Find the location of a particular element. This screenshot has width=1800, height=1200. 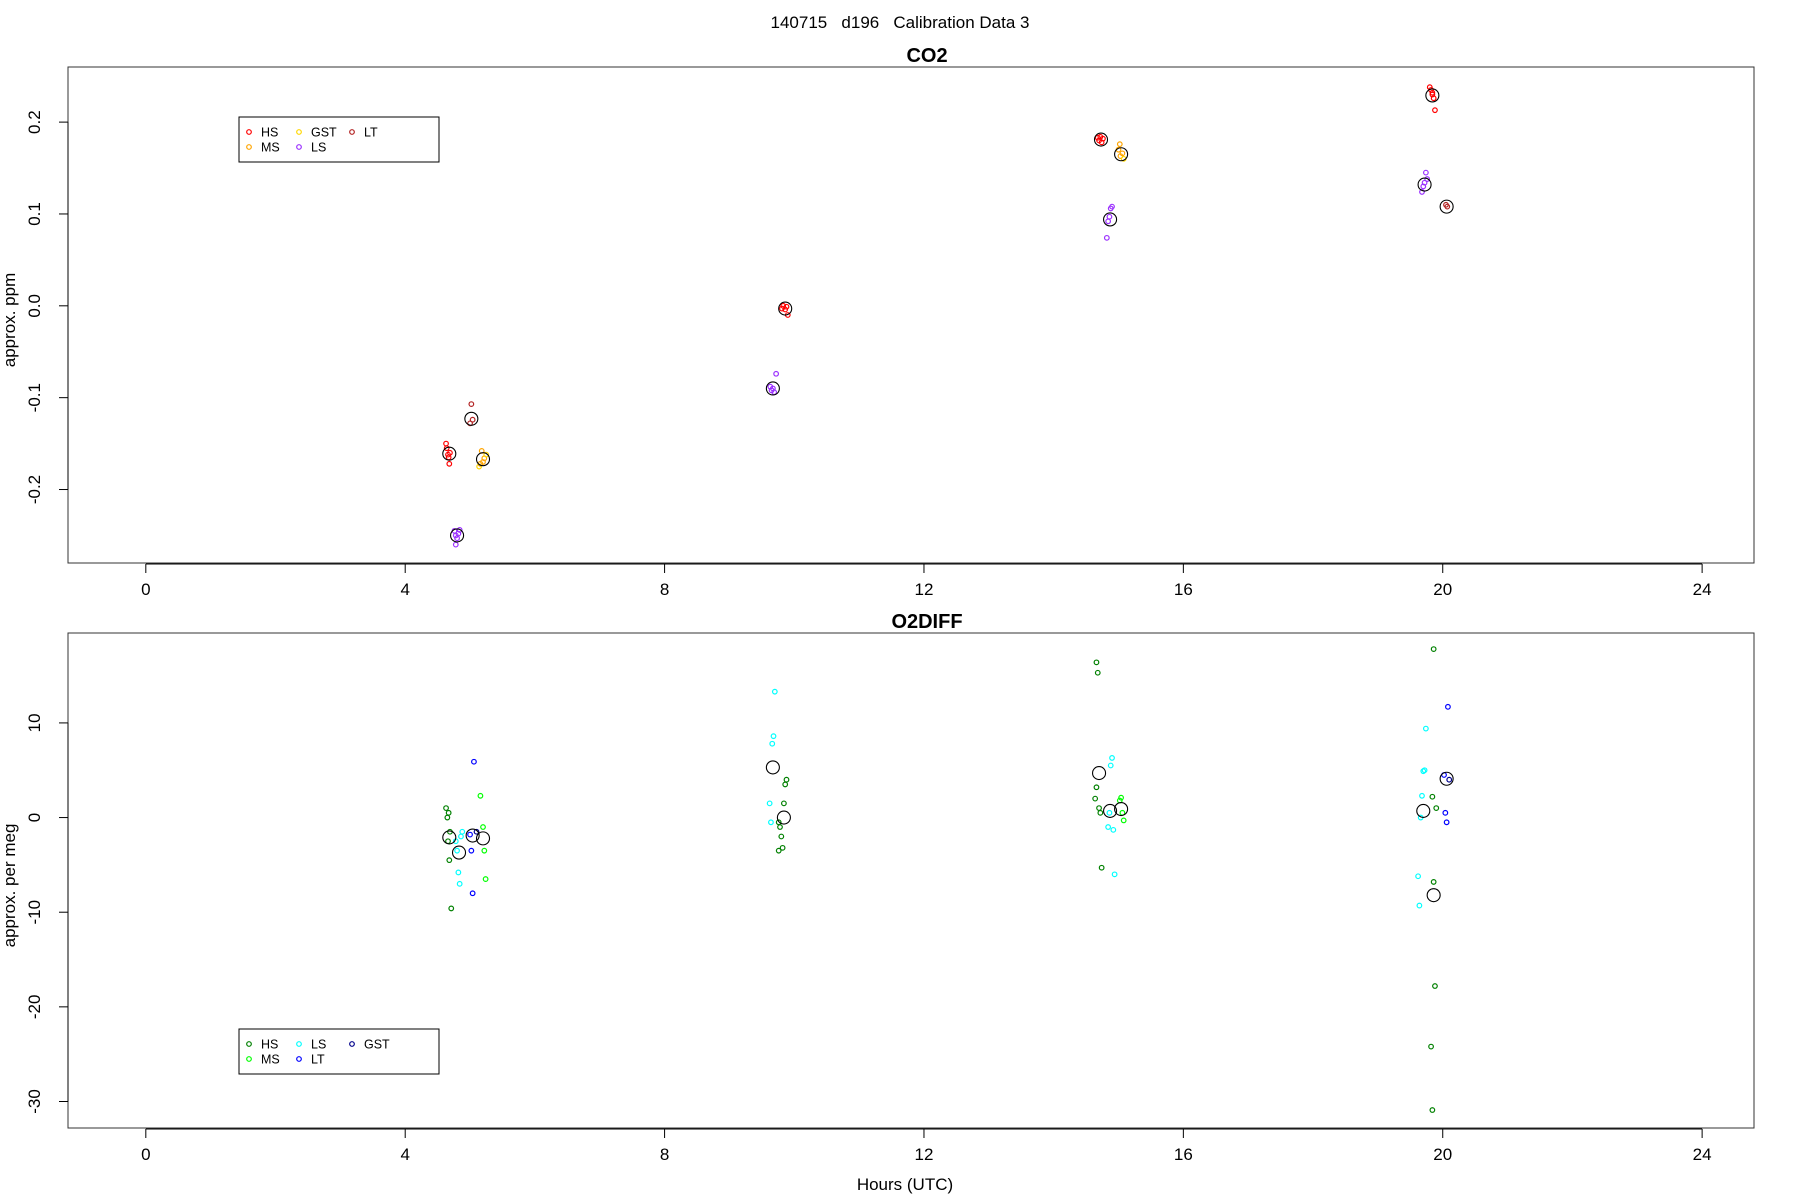

x-tick-label: 24 is located at coordinates (1702, 589).